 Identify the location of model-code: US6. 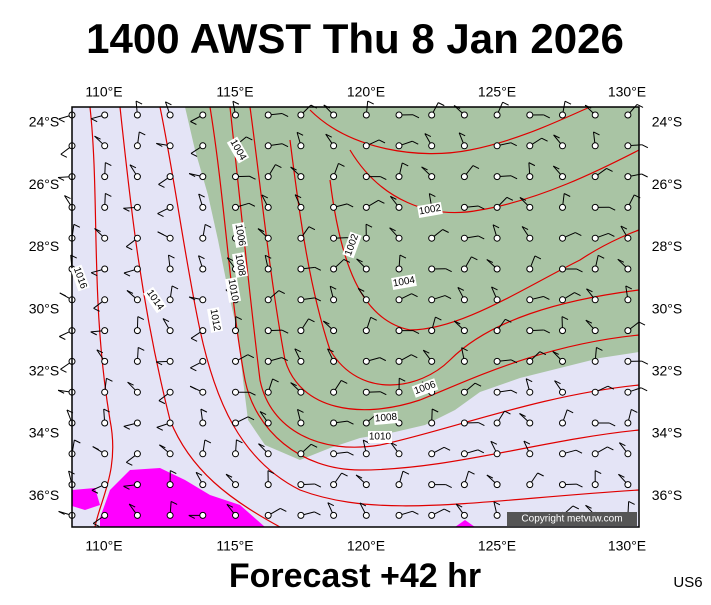
(687, 582).